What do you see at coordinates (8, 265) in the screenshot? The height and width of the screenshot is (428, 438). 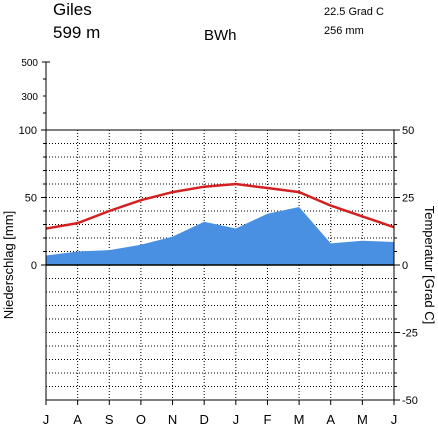 I see `precipitation-axis-label: Niederschlag [mm]` at bounding box center [8, 265].